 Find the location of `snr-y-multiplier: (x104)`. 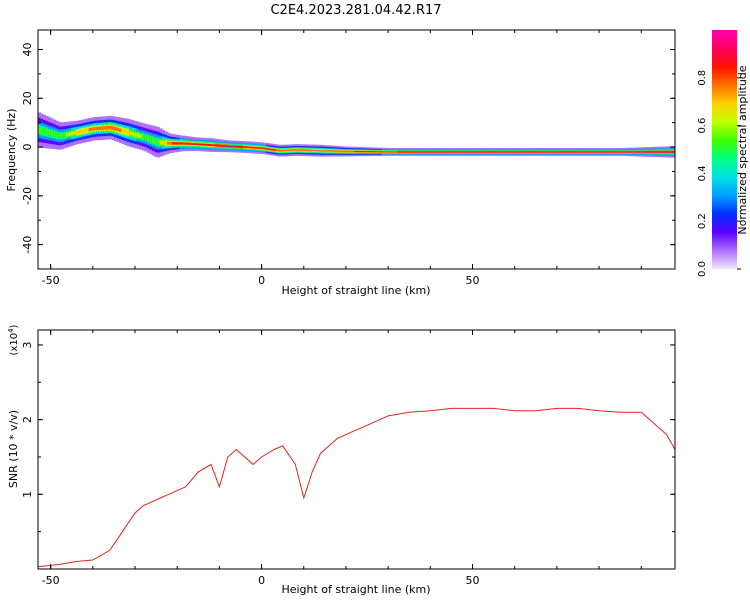

snr-y-multiplier: (x104) is located at coordinates (13, 339).